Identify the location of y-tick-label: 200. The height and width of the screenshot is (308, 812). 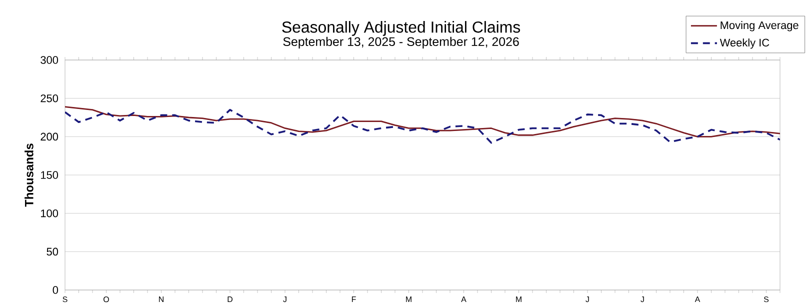
(49, 136).